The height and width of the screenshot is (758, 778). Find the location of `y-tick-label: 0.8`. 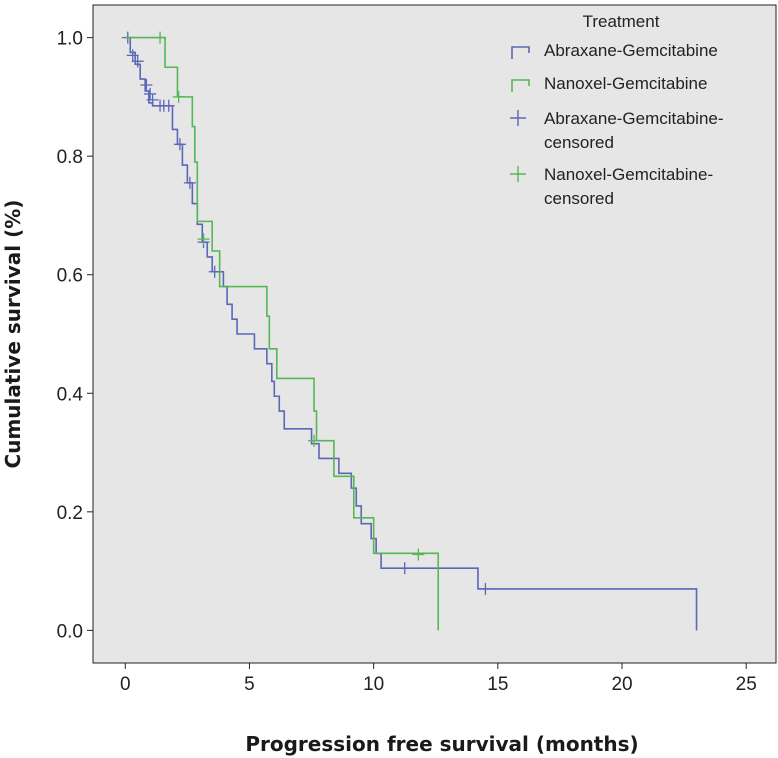

y-tick-label: 0.8 is located at coordinates (70, 157).